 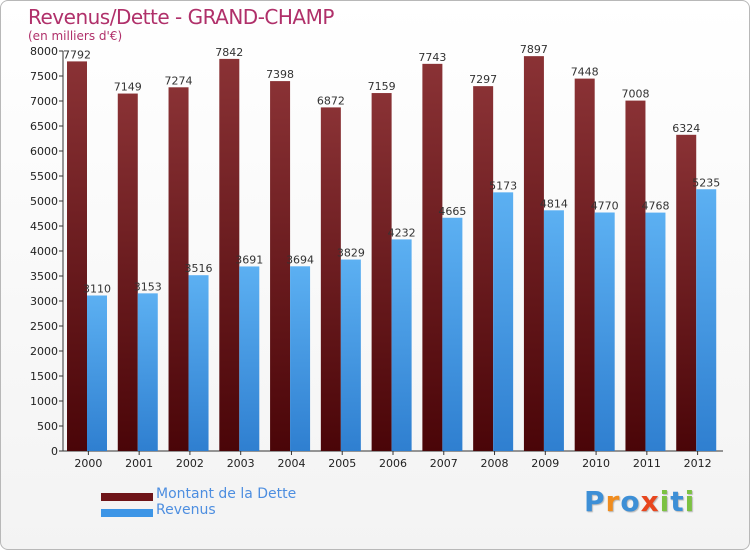 What do you see at coordinates (635, 94) in the screenshot?
I see `data-label-dette: 7008` at bounding box center [635, 94].